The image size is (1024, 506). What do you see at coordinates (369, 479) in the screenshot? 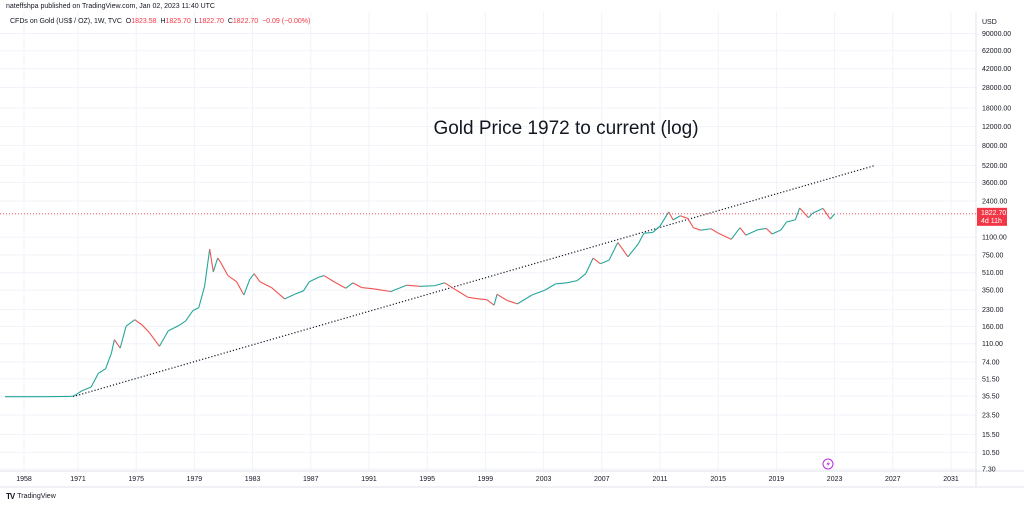
I see `x-tick-label: 1991` at bounding box center [369, 479].